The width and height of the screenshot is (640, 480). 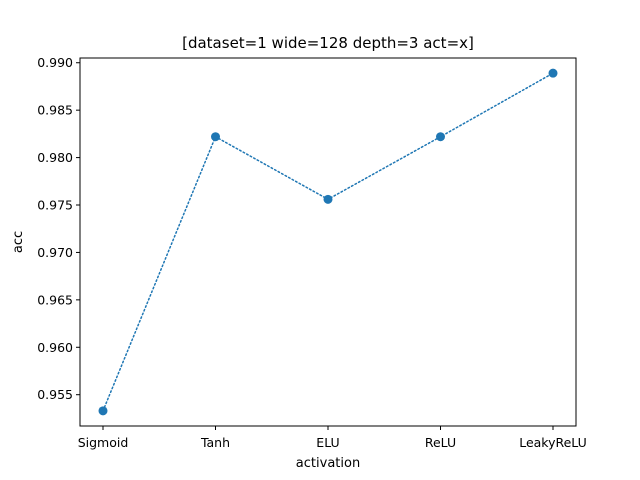 What do you see at coordinates (328, 463) in the screenshot?
I see `x-axis-label: activation` at bounding box center [328, 463].